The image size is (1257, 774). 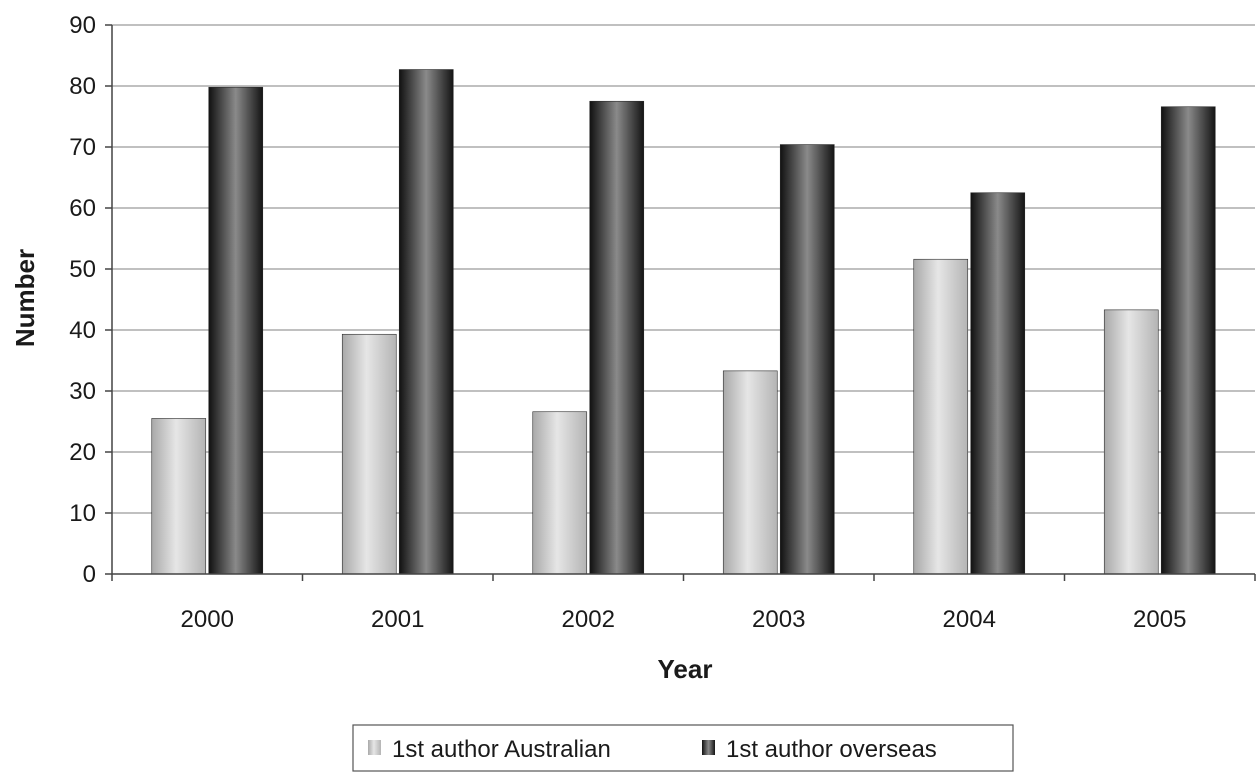 What do you see at coordinates (750, 472) in the screenshot?
I see `bar-australian-2003` at bounding box center [750, 472].